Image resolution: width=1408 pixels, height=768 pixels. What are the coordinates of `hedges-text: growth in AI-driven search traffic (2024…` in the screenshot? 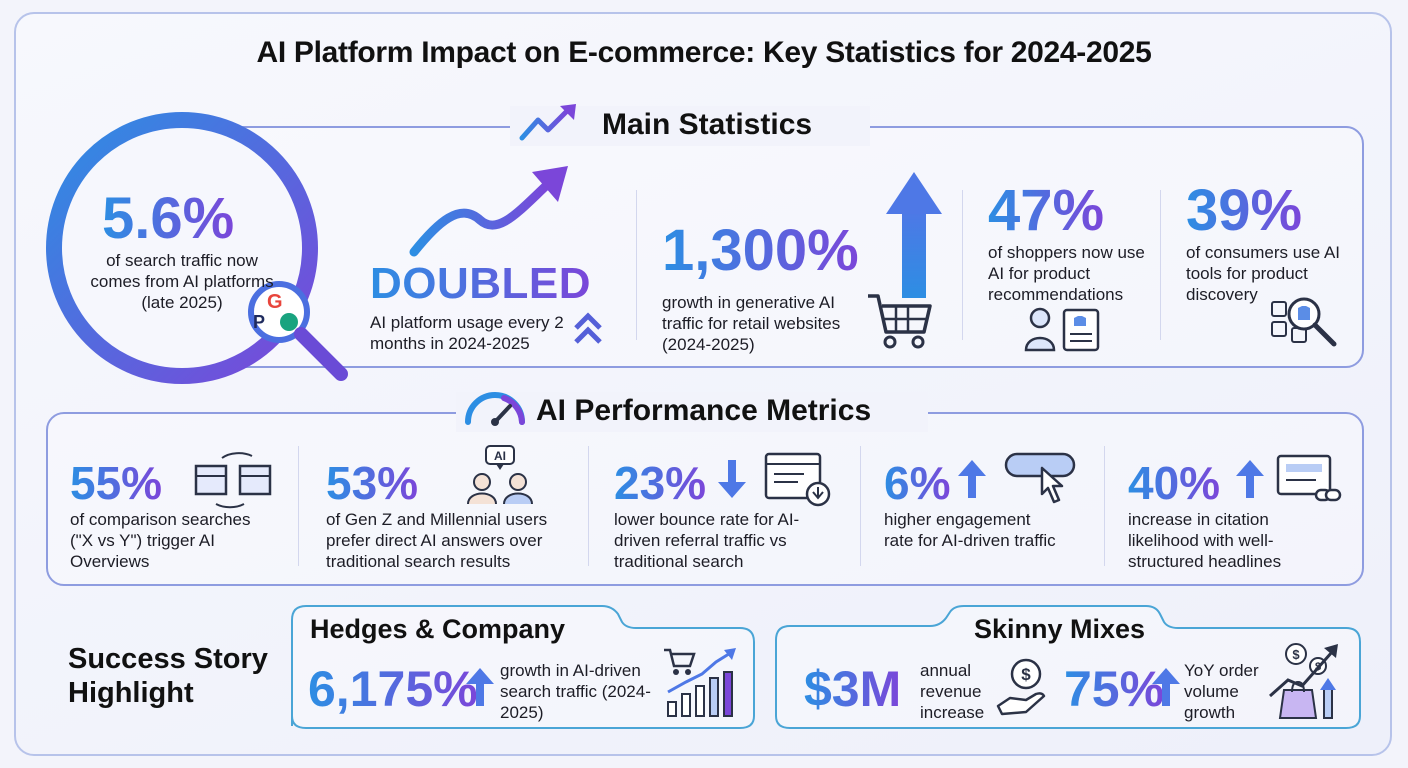 It's located at (575, 691).